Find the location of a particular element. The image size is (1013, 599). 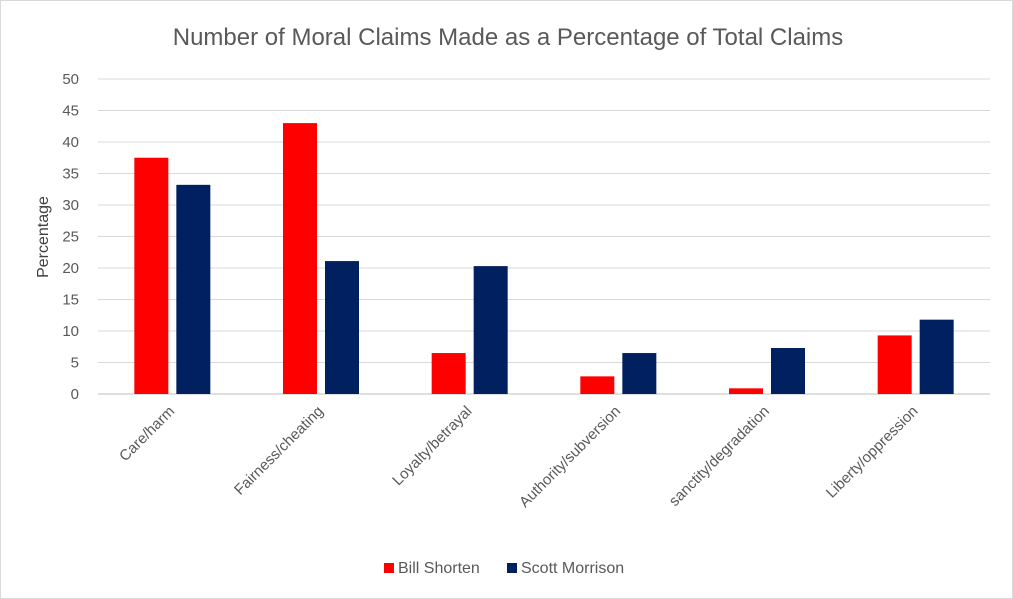

bar-scott-morrison-liberty-oppression is located at coordinates (936, 356).